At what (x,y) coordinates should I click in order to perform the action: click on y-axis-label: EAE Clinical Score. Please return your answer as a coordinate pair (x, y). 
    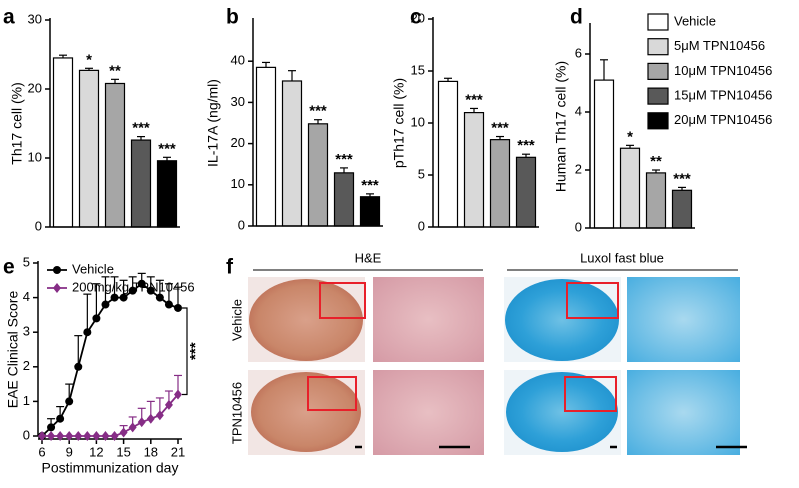
    Looking at the image, I should click on (13, 350).